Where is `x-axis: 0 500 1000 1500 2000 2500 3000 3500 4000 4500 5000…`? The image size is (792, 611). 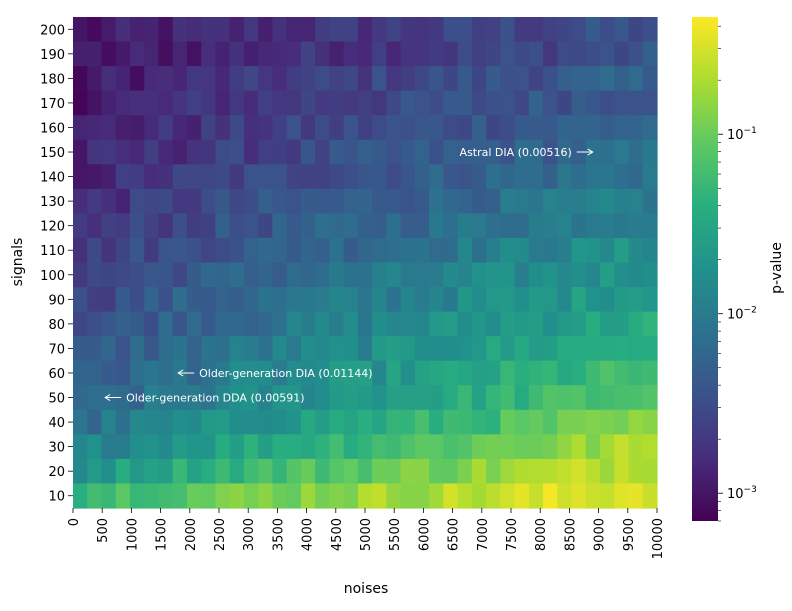 x-axis: 0 500 1000 1500 2000 2500 3000 3500 4000 4500 5000… is located at coordinates (366, 533).